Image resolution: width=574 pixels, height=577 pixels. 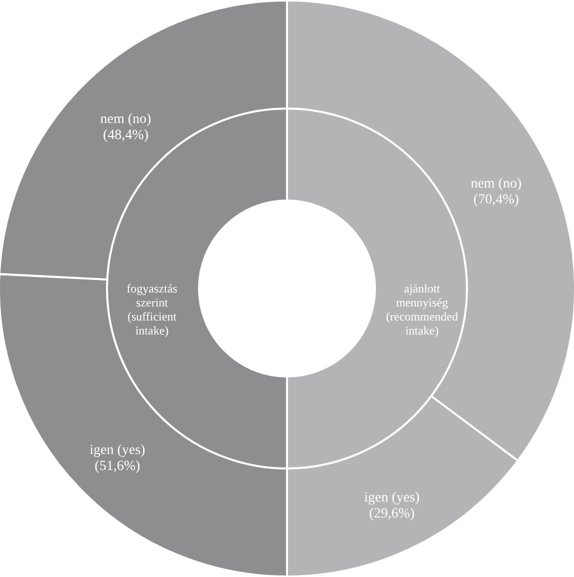 What do you see at coordinates (117, 466) in the screenshot?
I see `data-label: (51,6%)` at bounding box center [117, 466].